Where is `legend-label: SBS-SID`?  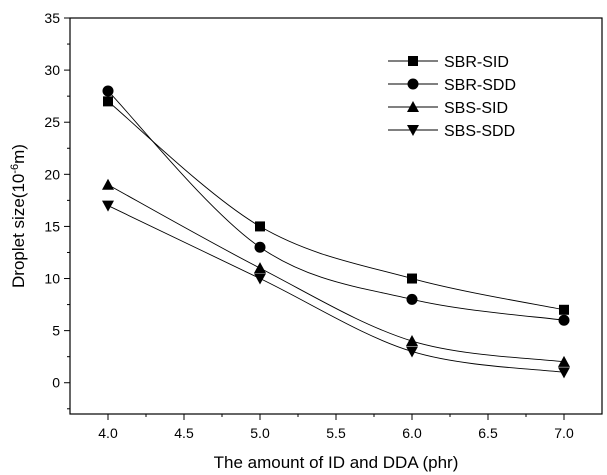
legend-label: SBS-SID is located at coordinates (476, 108).